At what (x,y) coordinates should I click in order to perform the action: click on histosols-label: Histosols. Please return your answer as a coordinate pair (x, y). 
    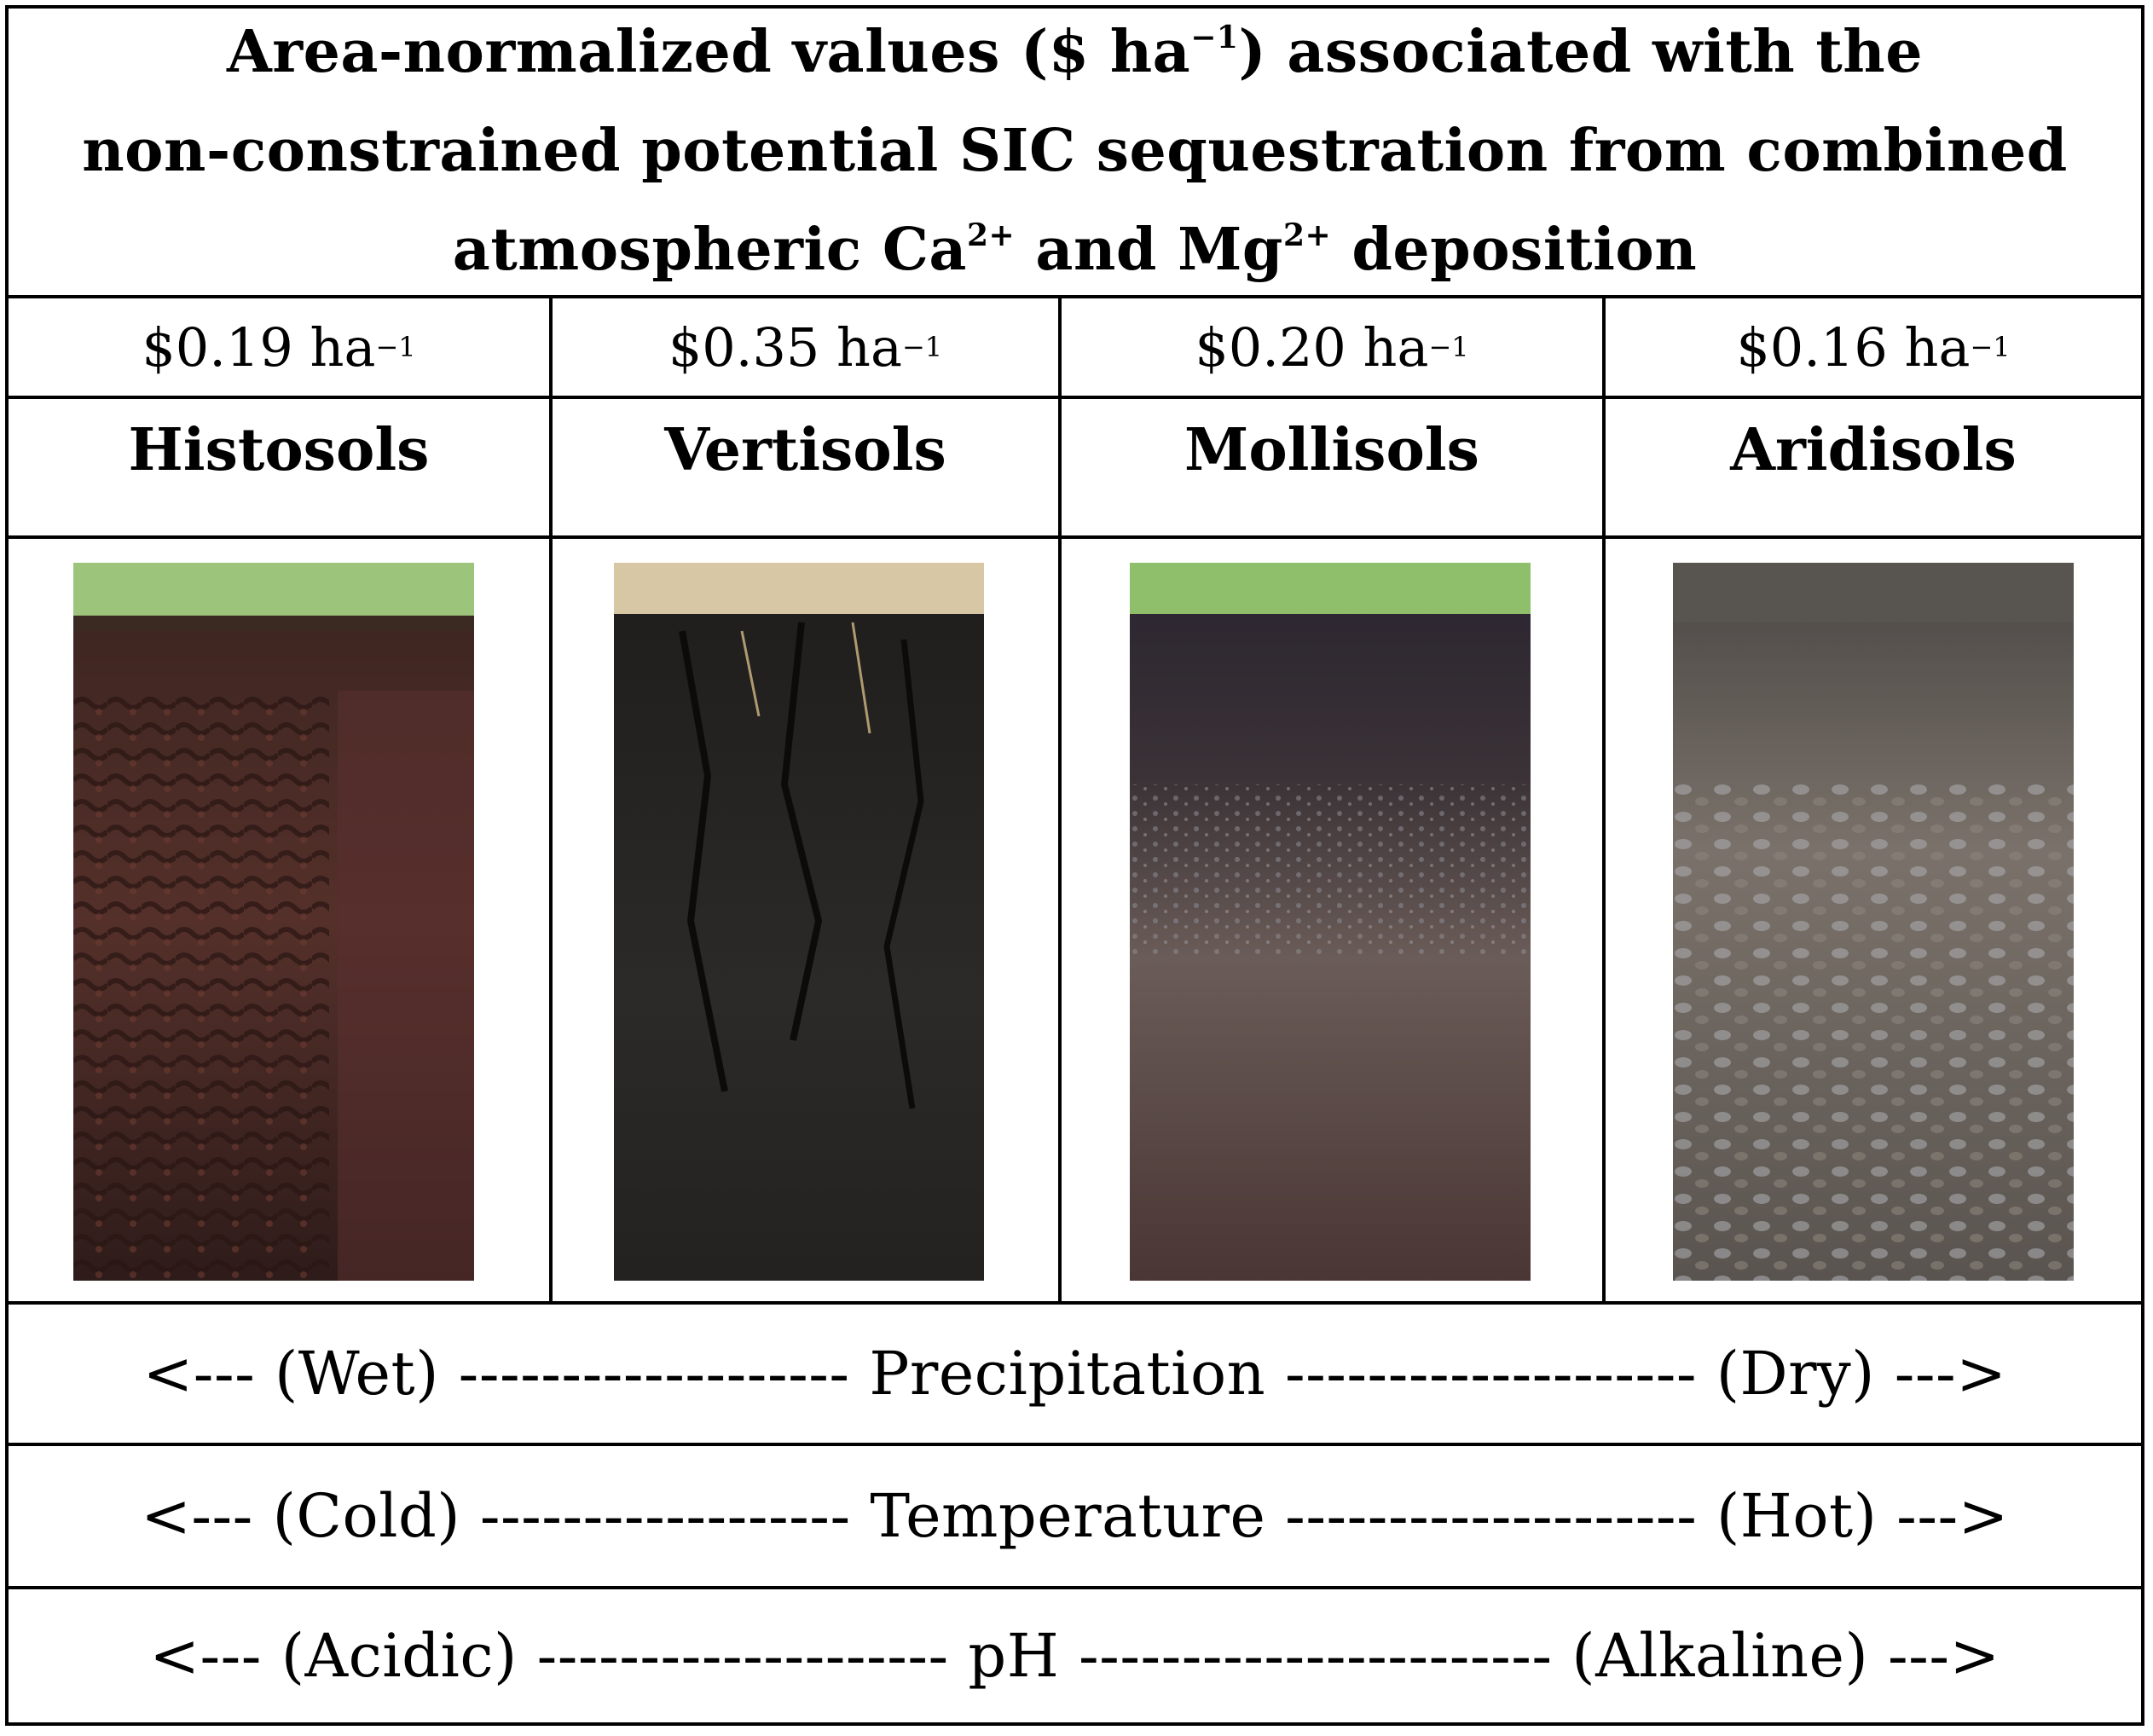
    Looking at the image, I should click on (279, 450).